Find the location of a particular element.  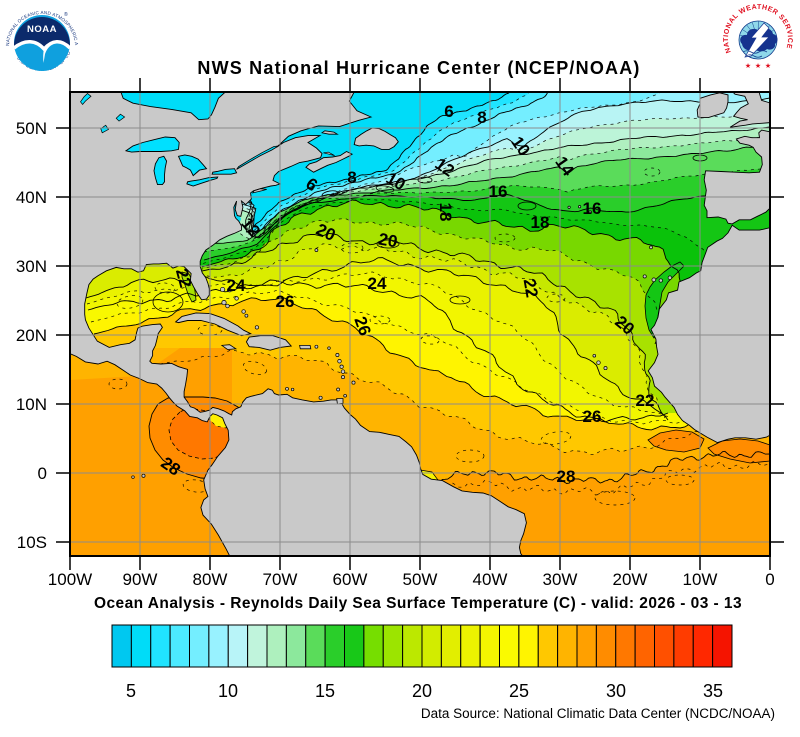

svg-text: 5 is located at coordinates (131, 691).